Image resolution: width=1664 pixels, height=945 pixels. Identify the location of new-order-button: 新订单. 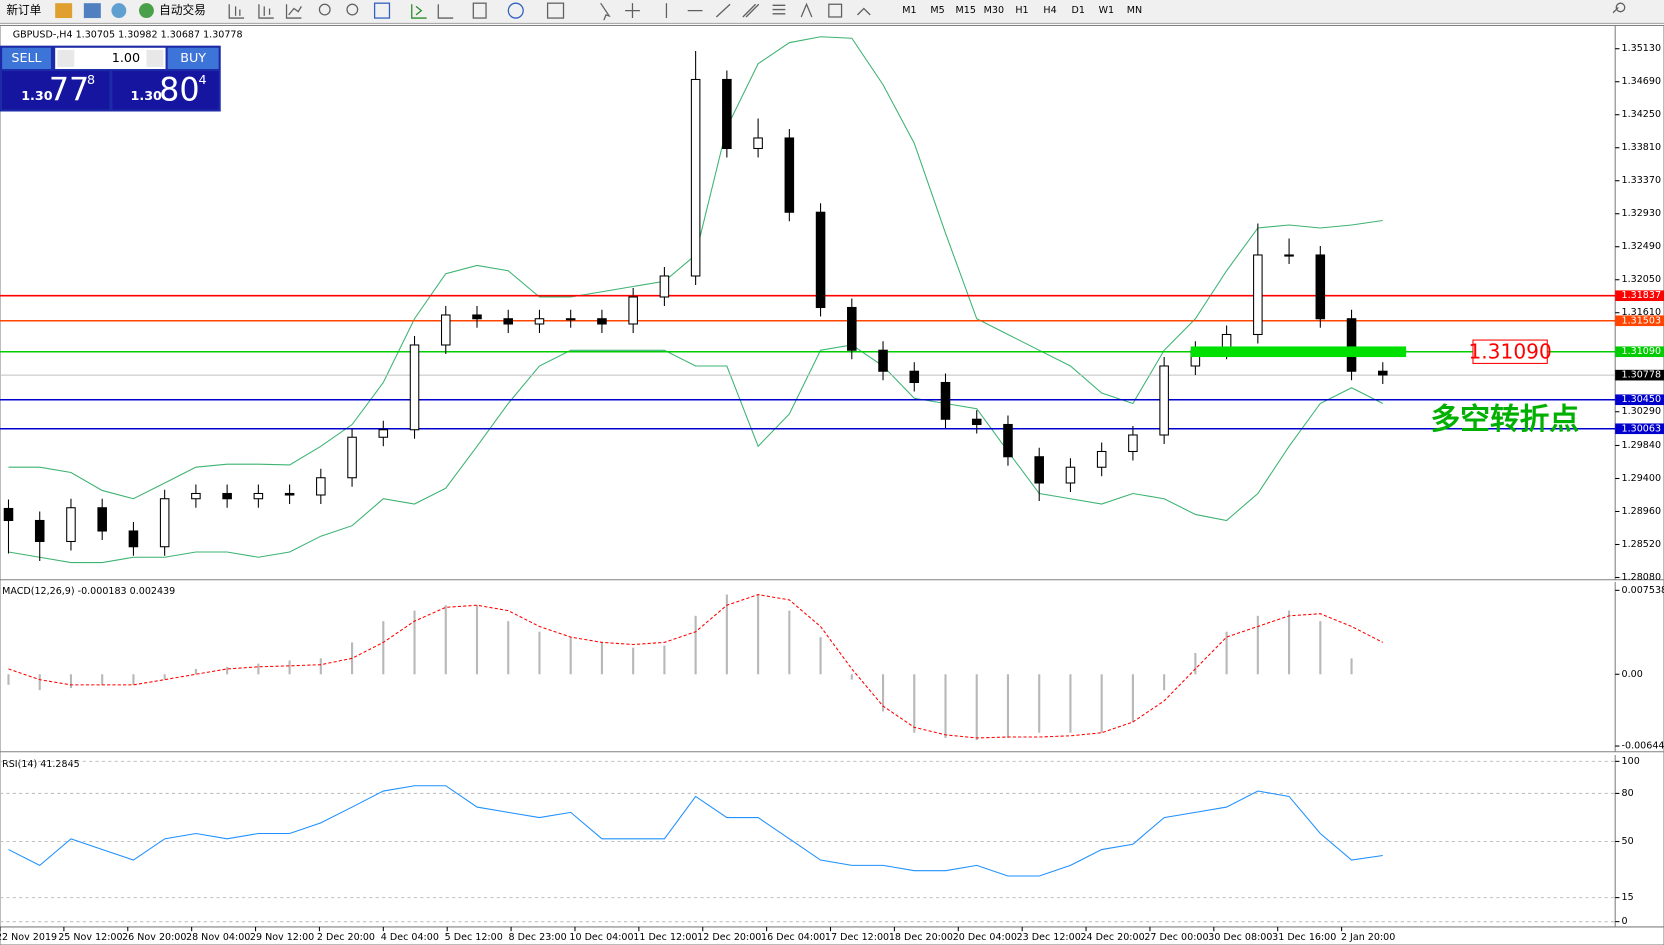
(23, 10).